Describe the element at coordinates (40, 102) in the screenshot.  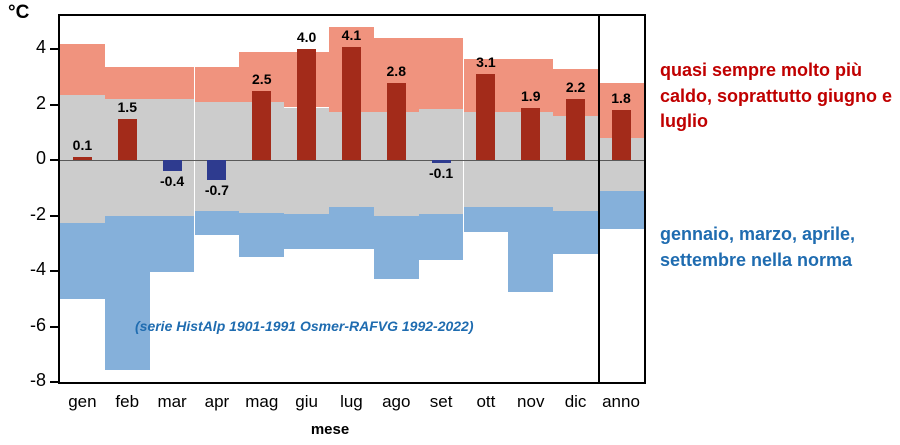
I see `y-tick-label: 2` at that location.